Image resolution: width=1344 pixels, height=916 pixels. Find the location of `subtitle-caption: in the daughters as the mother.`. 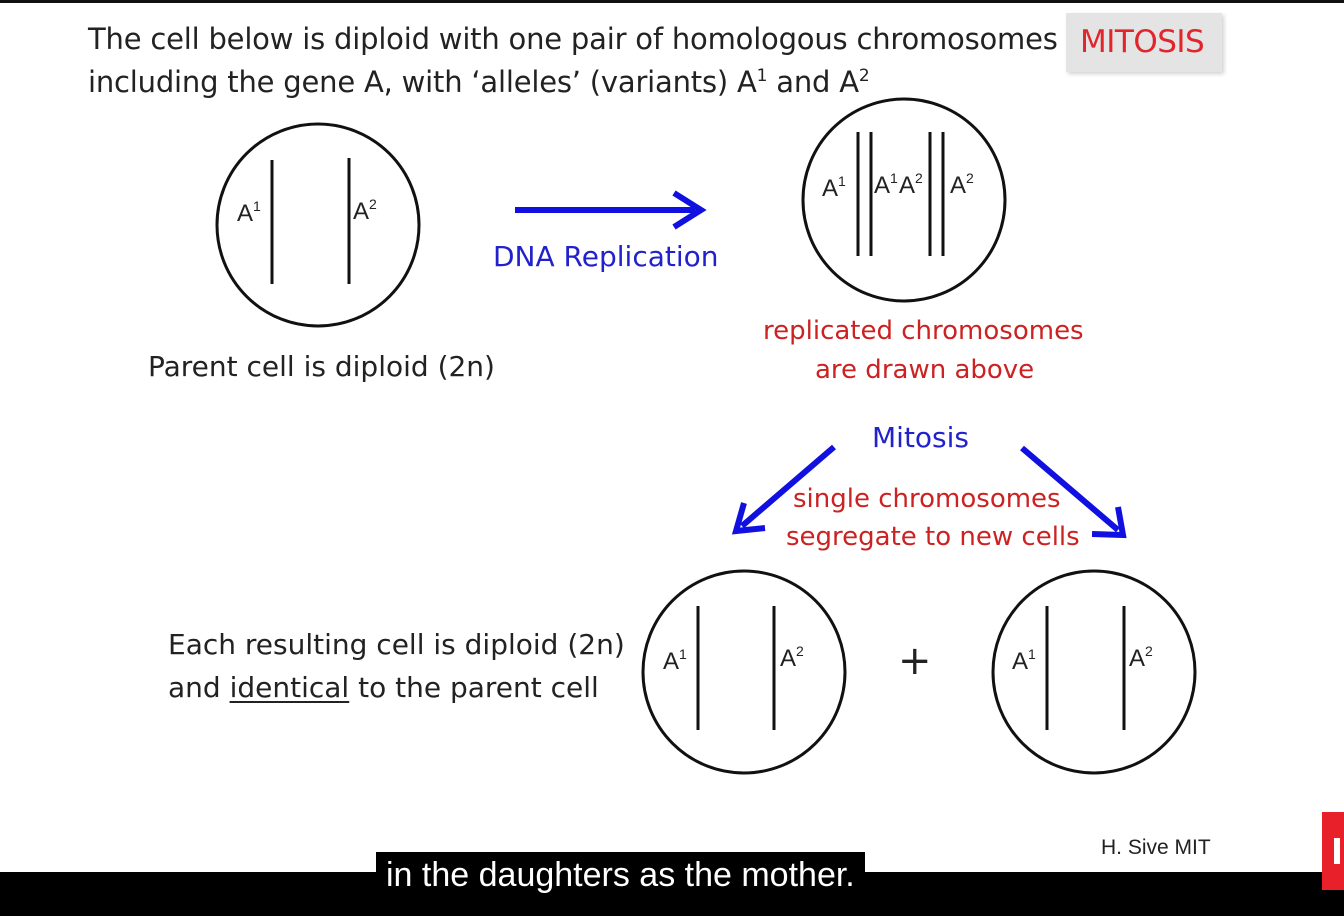

subtitle-caption: in the daughters as the mother. is located at coordinates (620, 875).